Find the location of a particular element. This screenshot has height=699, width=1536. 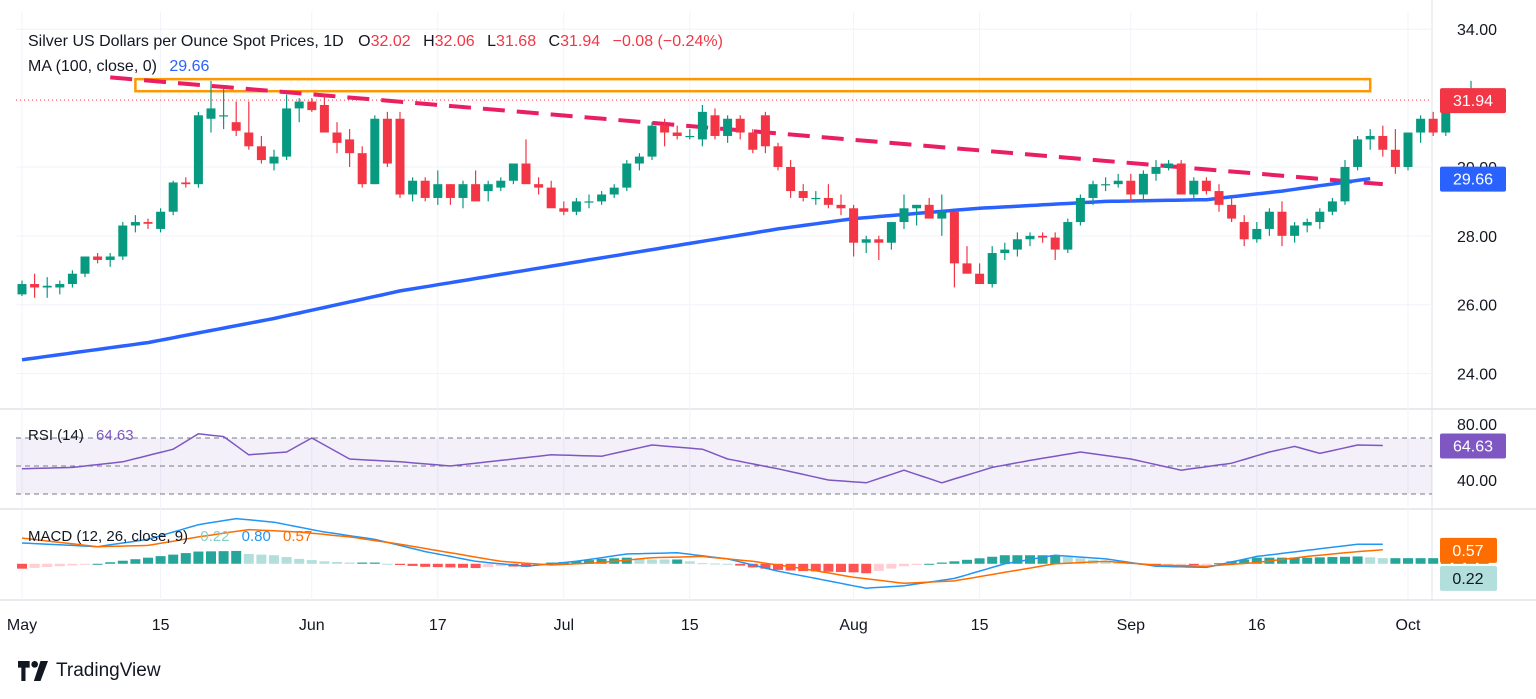

macd-signal-line is located at coordinates (702, 556).